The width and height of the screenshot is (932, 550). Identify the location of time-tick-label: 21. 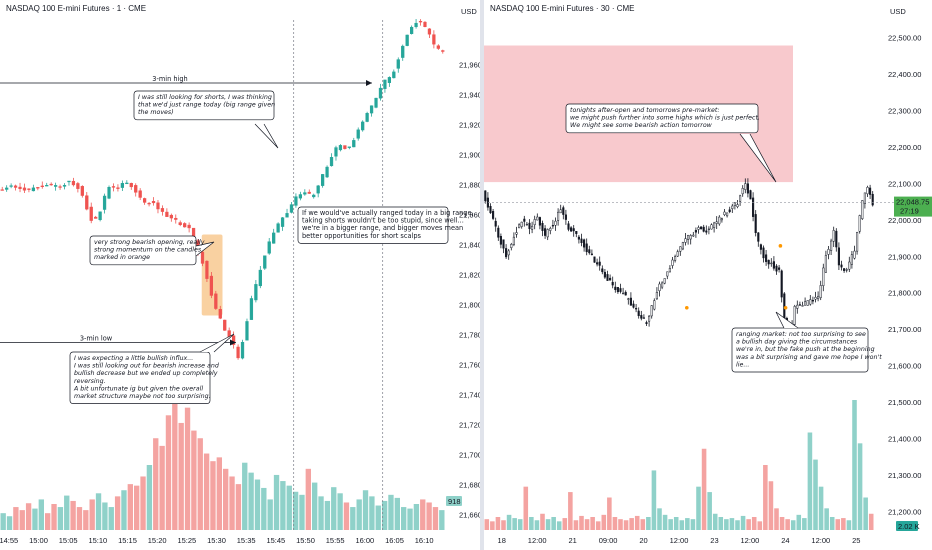
(572, 540).